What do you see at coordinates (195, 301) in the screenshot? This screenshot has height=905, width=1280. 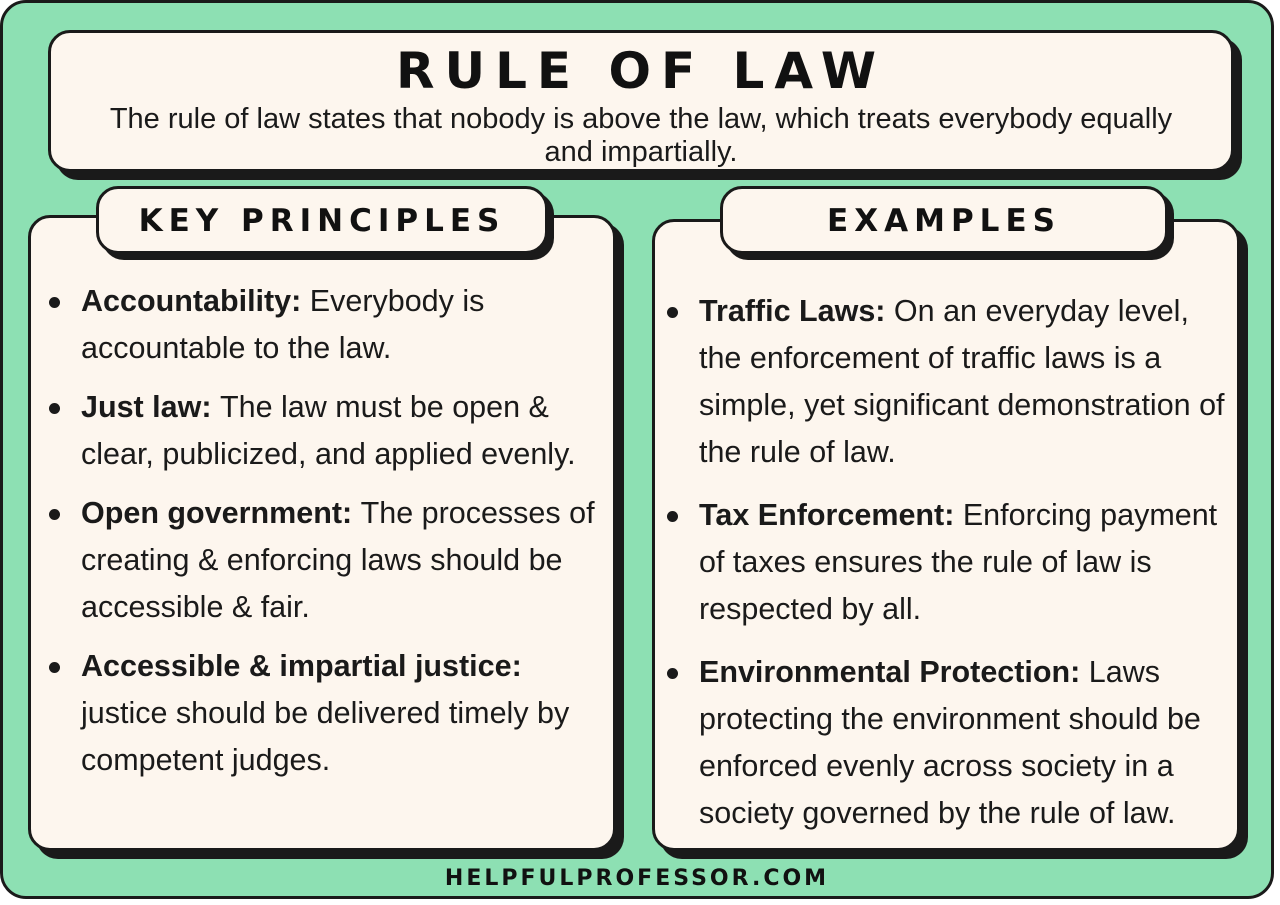 I see `item-term: Accountability:` at bounding box center [195, 301].